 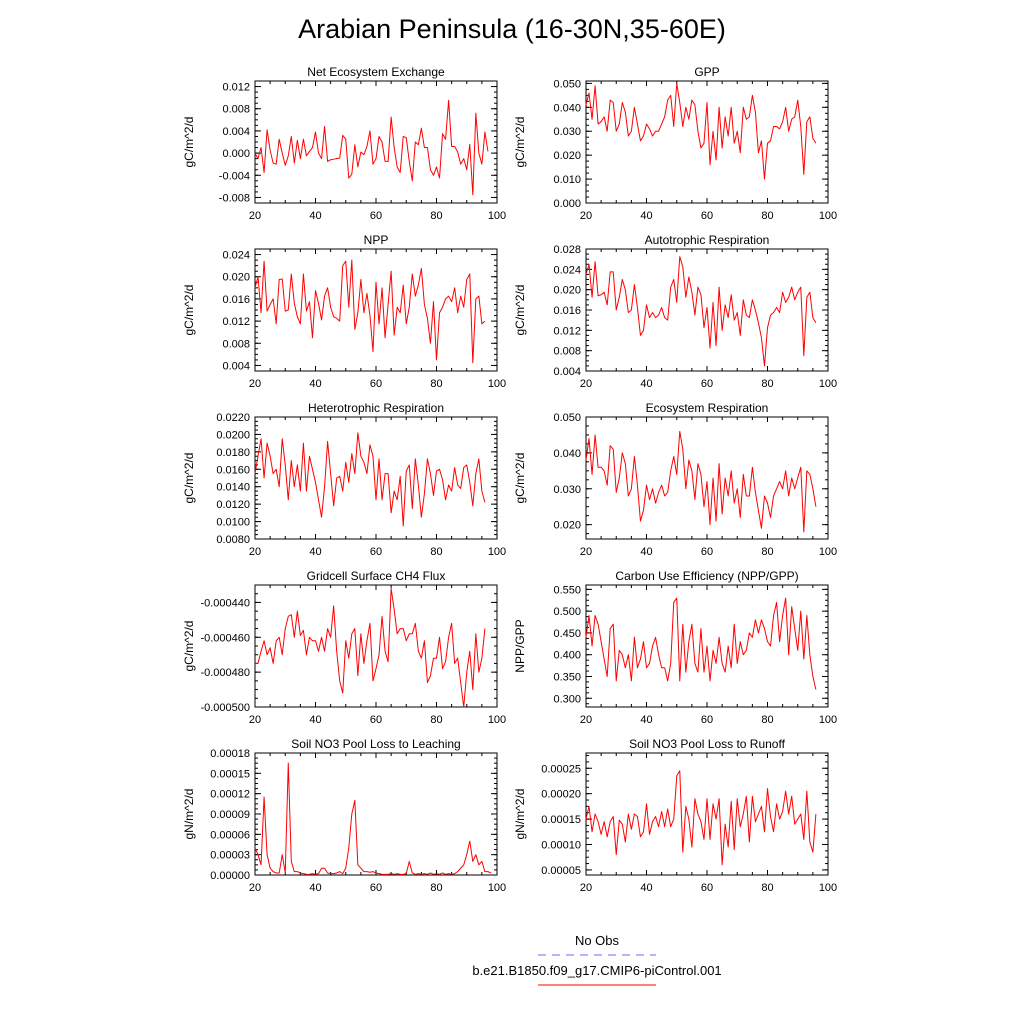 What do you see at coordinates (706, 576) in the screenshot?
I see `panel-title: Carbon Use Efficiency (NPP/GPP)` at bounding box center [706, 576].